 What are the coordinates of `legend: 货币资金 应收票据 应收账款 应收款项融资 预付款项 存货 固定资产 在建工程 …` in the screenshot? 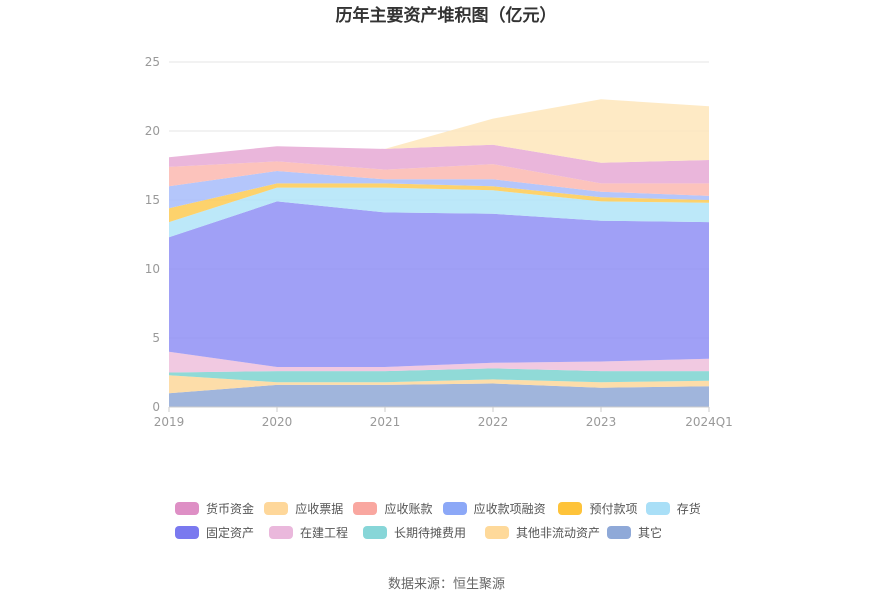 It's located at (455, 520).